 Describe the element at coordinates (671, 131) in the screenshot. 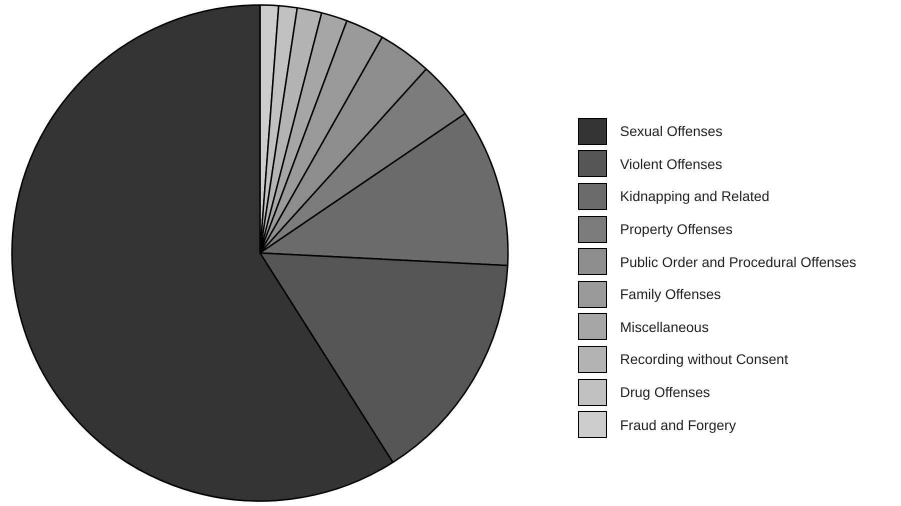

I see `legend-label: Sexual Offenses` at that location.